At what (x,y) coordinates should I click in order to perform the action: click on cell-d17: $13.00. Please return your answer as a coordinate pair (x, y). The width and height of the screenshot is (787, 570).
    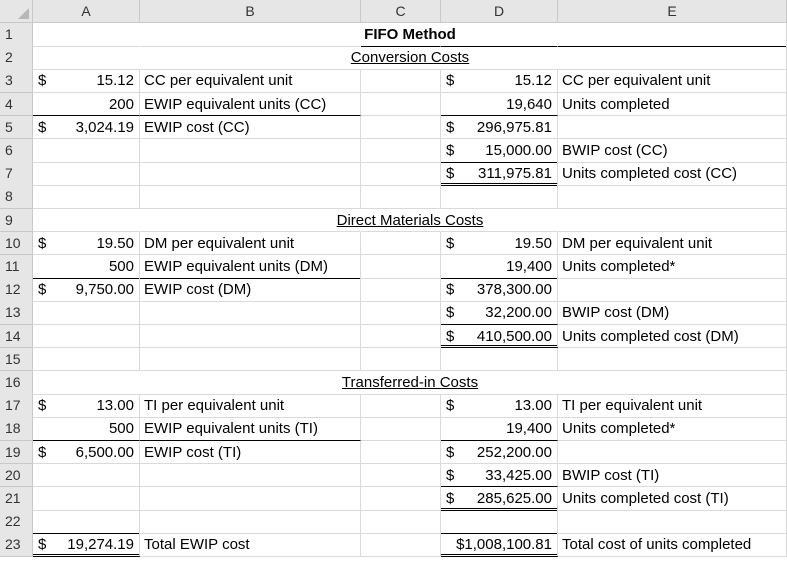
    Looking at the image, I should click on (499, 406).